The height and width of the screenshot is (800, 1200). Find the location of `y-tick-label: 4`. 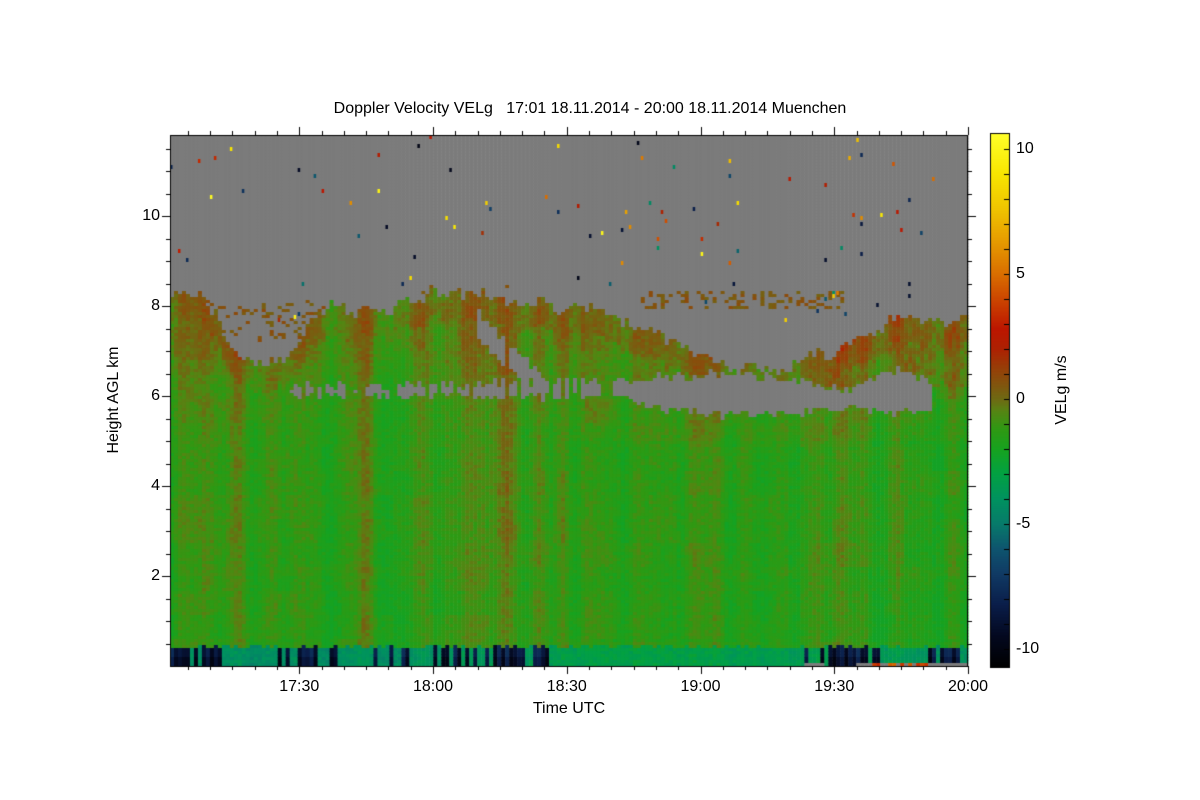

y-tick-label: 4 is located at coordinates (155, 485).